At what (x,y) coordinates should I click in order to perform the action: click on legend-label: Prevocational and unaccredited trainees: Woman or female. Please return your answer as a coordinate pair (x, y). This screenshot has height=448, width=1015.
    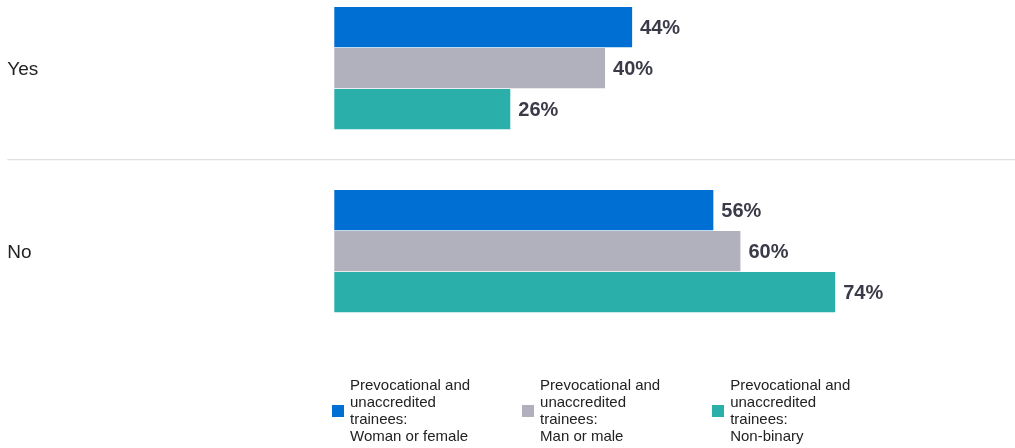
    Looking at the image, I should click on (410, 410).